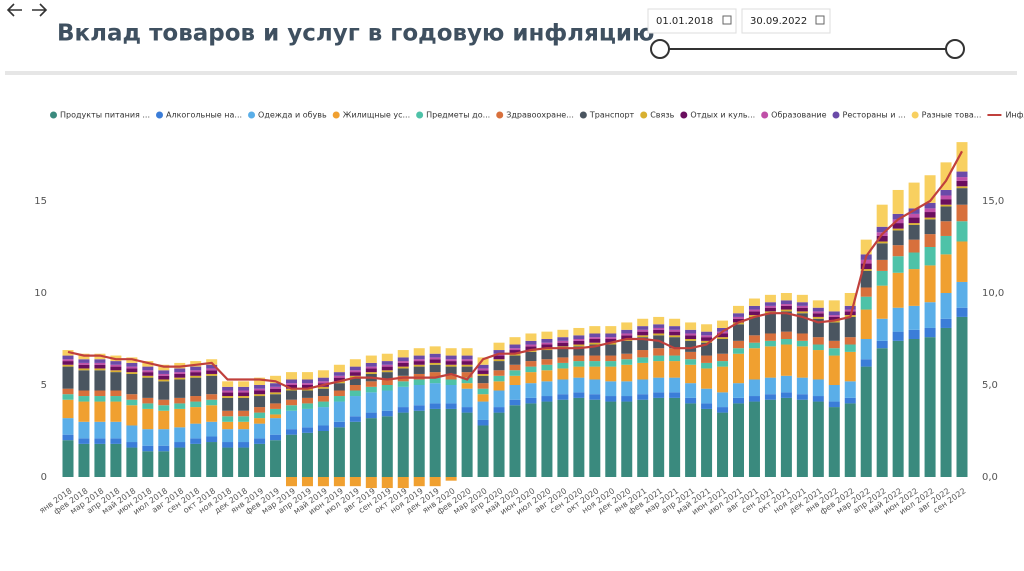  What do you see at coordinates (786, 21) in the screenshot?
I see `date-to-box: 30.09.2022` at bounding box center [786, 21].